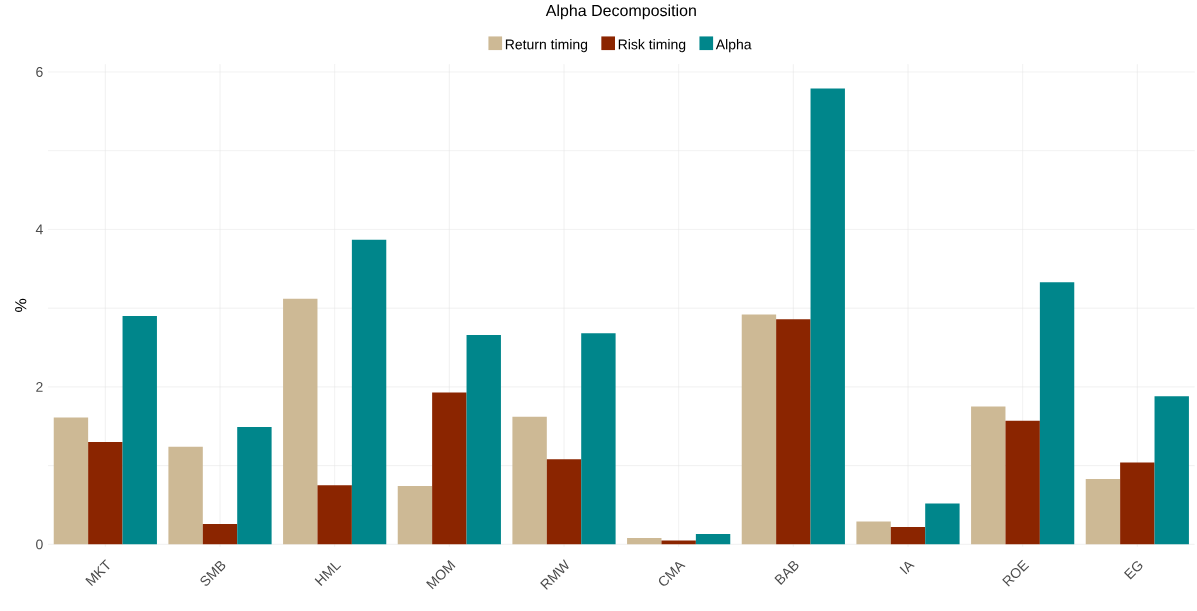 Image resolution: width=1197 pixels, height=611 pixels. Describe the element at coordinates (328, 575) in the screenshot. I see `x-tick-label: HML` at that location.